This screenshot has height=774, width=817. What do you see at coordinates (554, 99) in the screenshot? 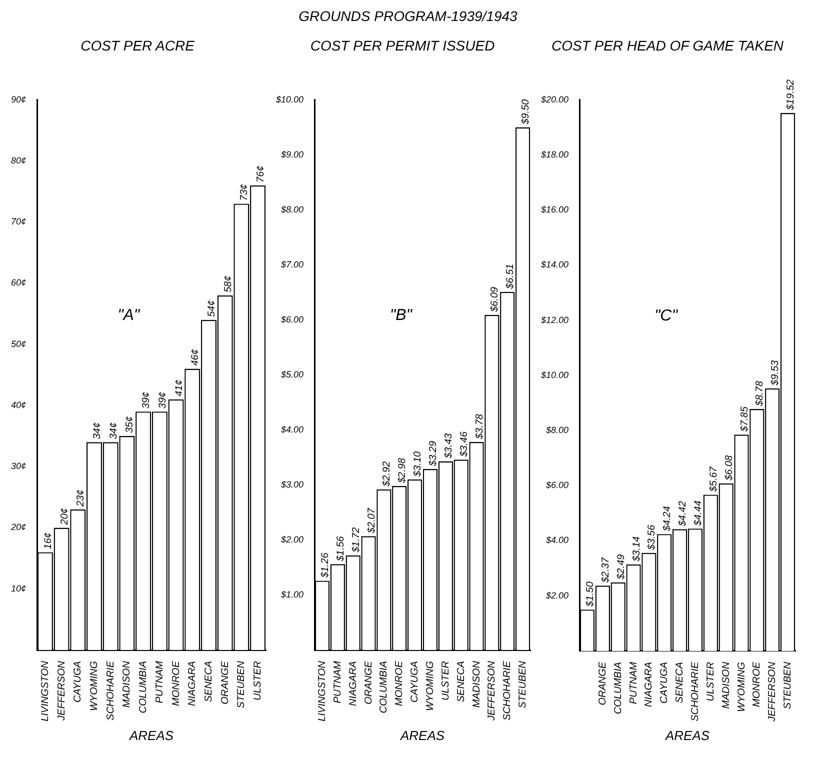
I see `y-tick-label: $20.00` at bounding box center [554, 99].